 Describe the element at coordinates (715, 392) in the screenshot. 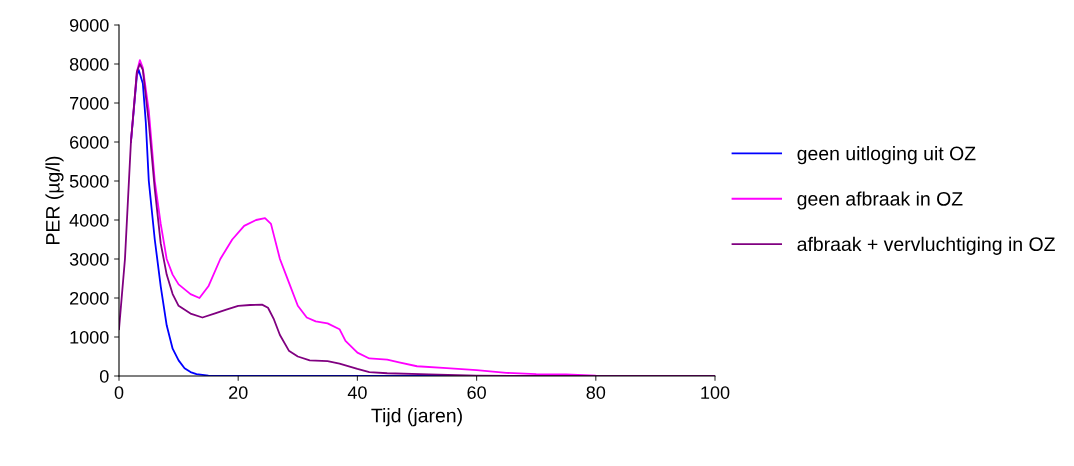

I see `x-tick-label: 100` at that location.